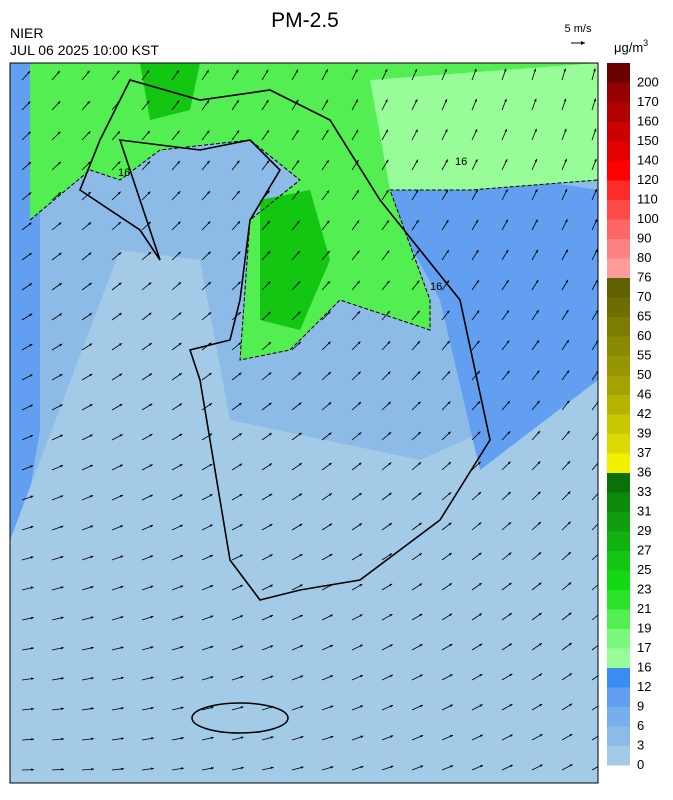 This screenshot has width=673, height=800. What do you see at coordinates (644, 530) in the screenshot?
I see `colorbar-label: 29` at bounding box center [644, 530].